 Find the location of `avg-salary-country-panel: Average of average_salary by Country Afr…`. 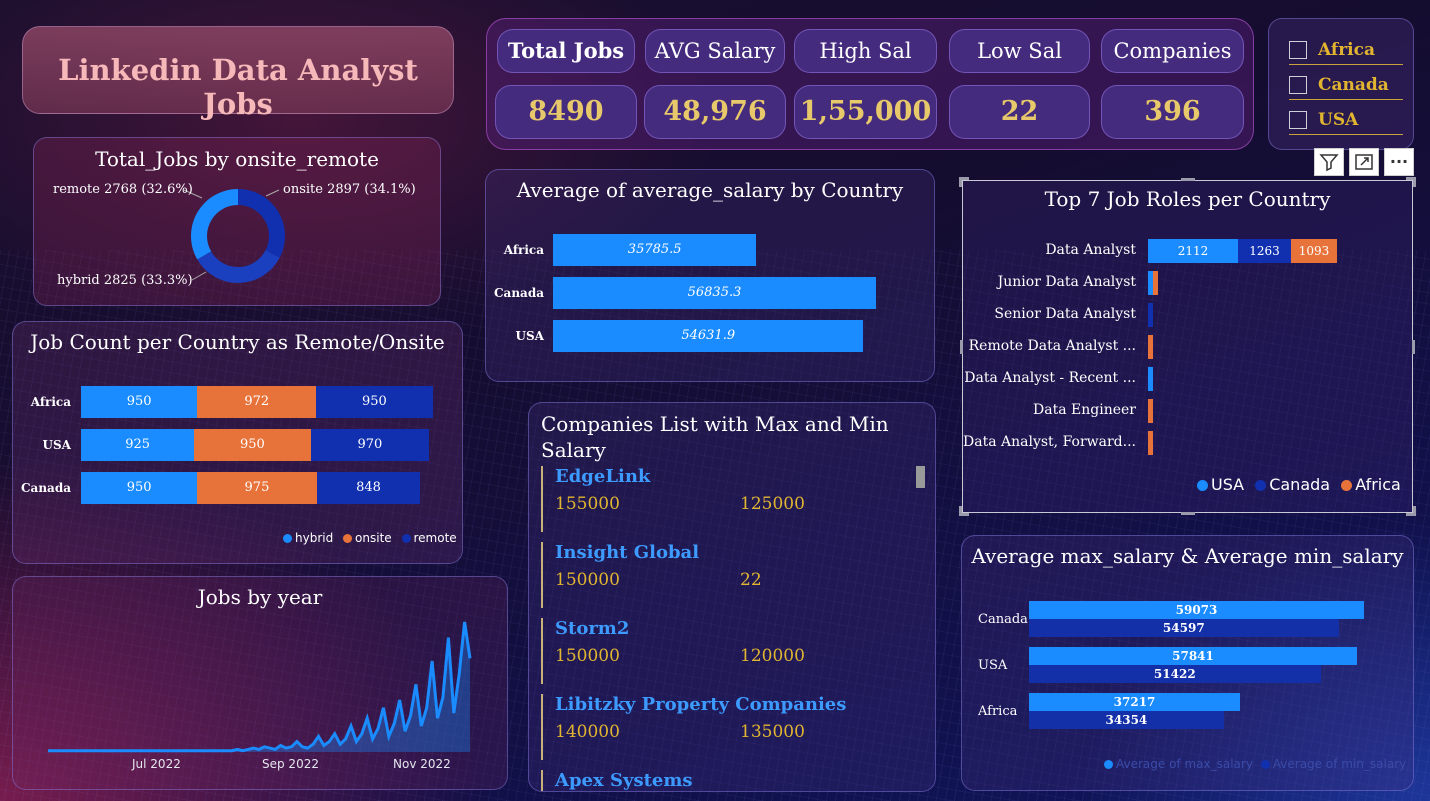

avg-salary-country-panel: Average of average_salary by Country Afr… is located at coordinates (710, 275).